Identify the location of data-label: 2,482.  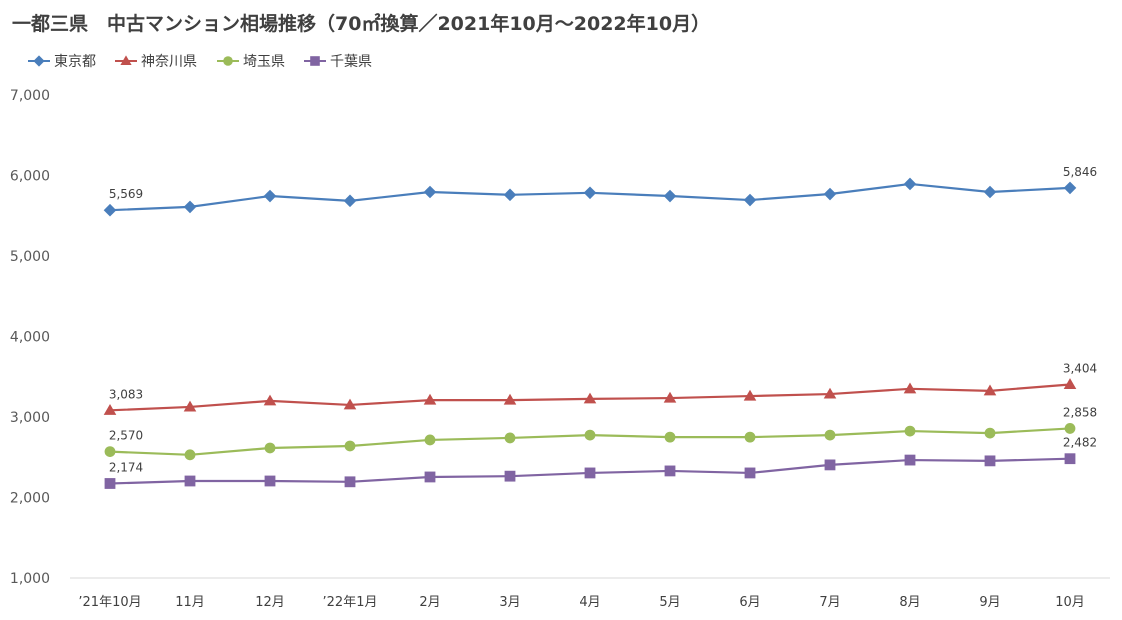
(1080, 443).